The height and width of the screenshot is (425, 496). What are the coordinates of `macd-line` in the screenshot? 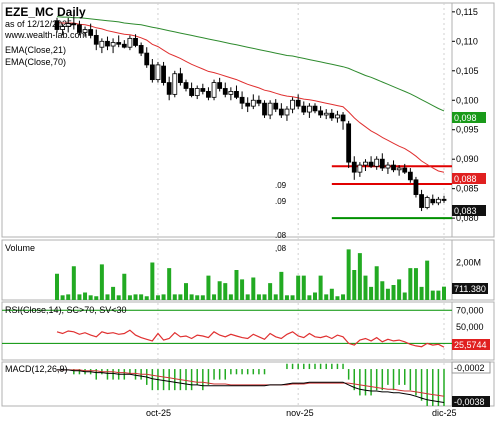 It's located at (251, 386).